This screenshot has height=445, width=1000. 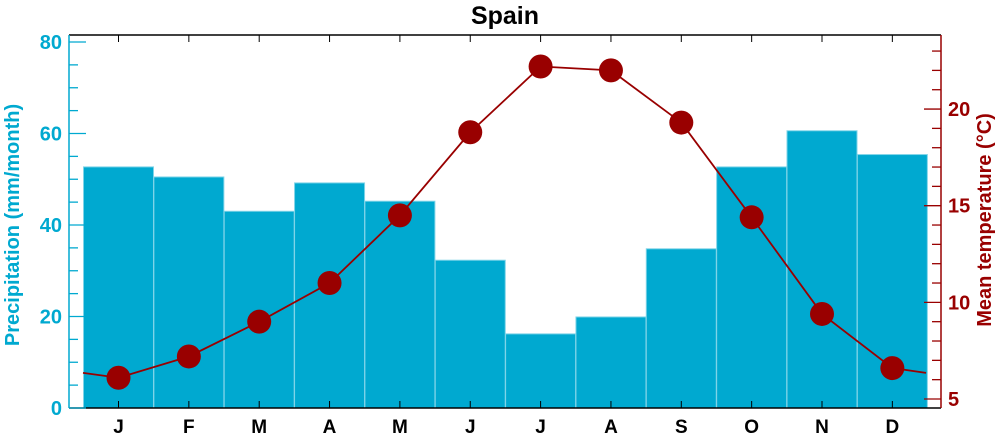 I want to click on y2-axis-label: Mean temperature (°C), so click(x=985, y=220).